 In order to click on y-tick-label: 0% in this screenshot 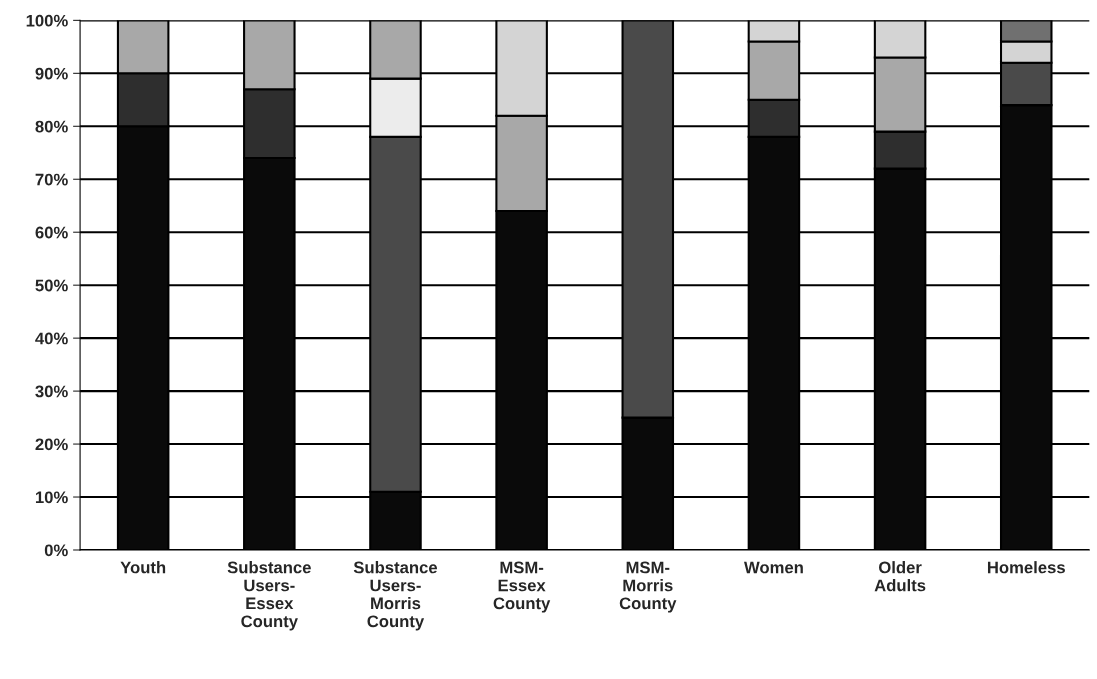, I will do `click(56, 550)`.